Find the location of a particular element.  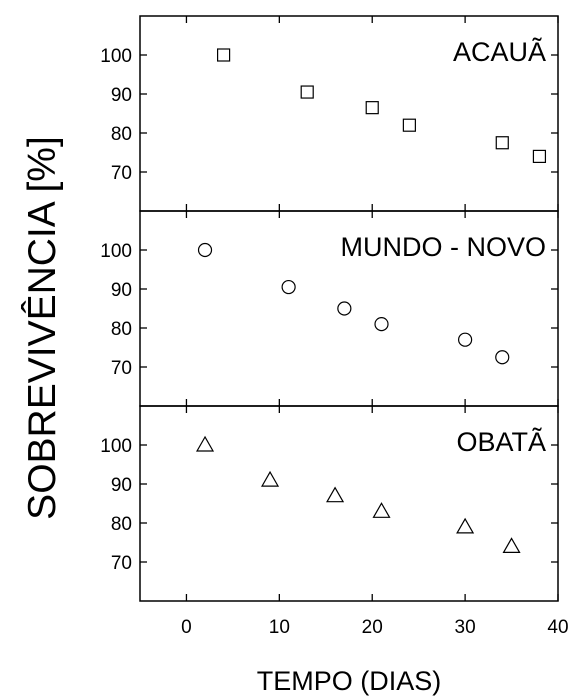

x-axis: 0 10 20 30 40 is located at coordinates (374, 627).